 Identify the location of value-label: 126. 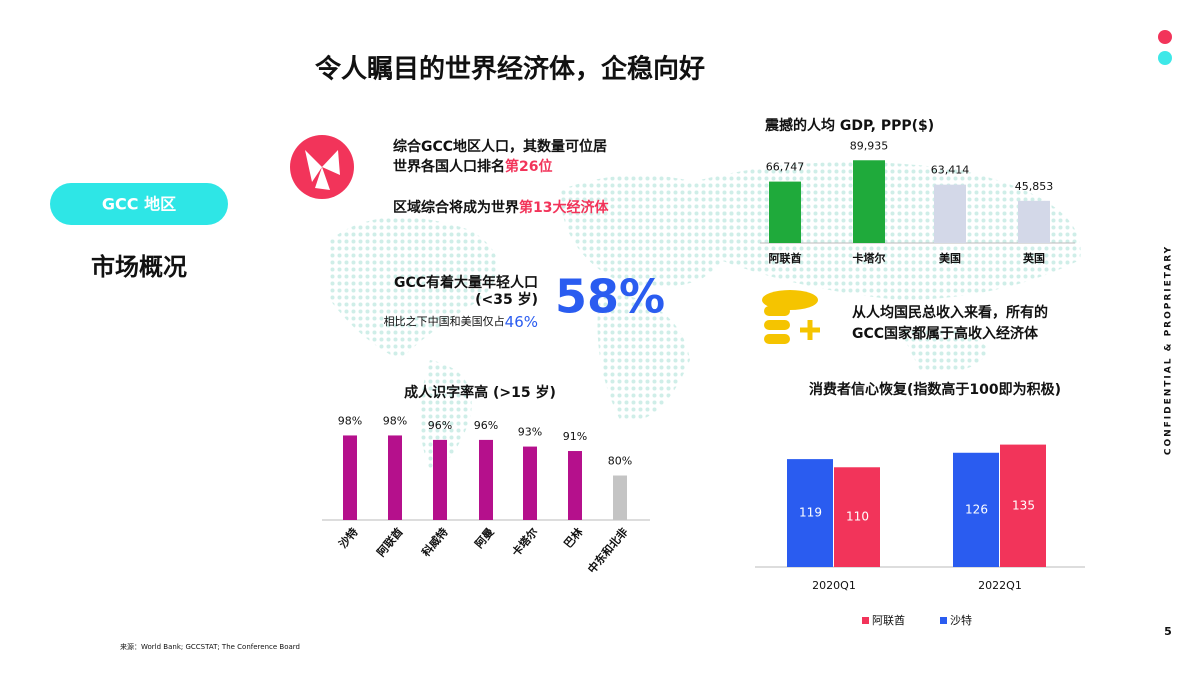
(976, 509).